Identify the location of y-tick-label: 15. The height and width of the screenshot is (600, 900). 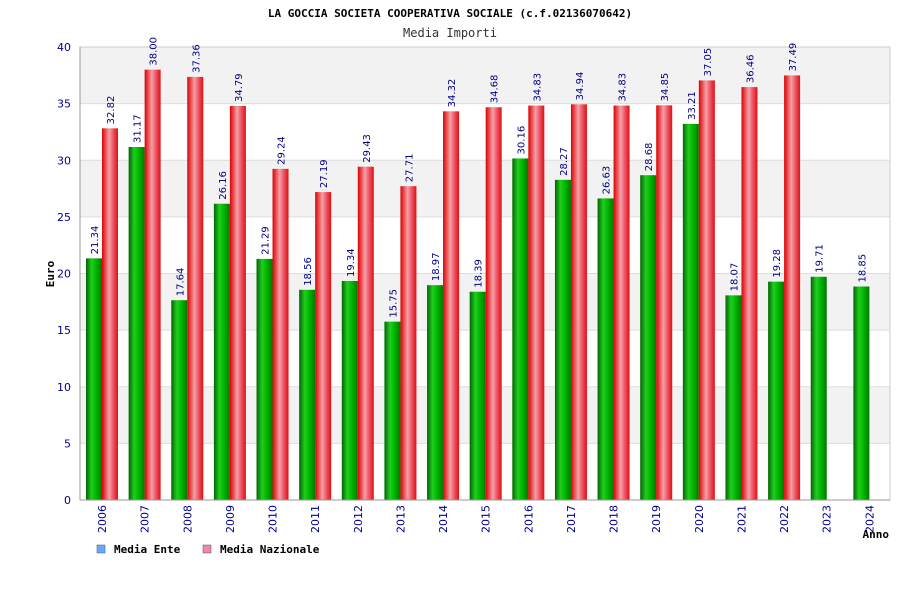
(64, 330).